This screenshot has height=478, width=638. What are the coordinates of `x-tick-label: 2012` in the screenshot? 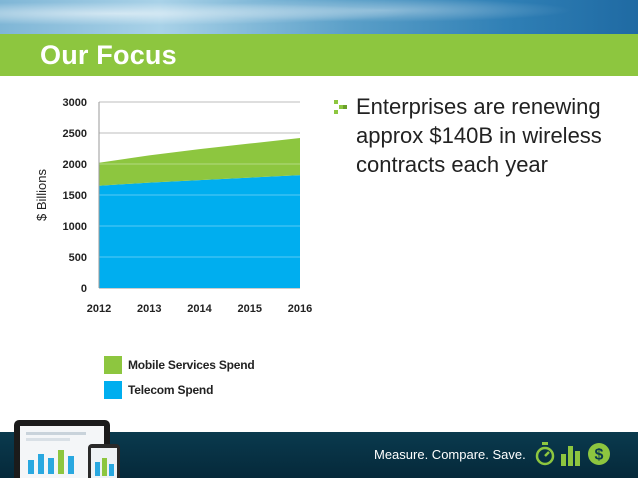 It's located at (99, 309).